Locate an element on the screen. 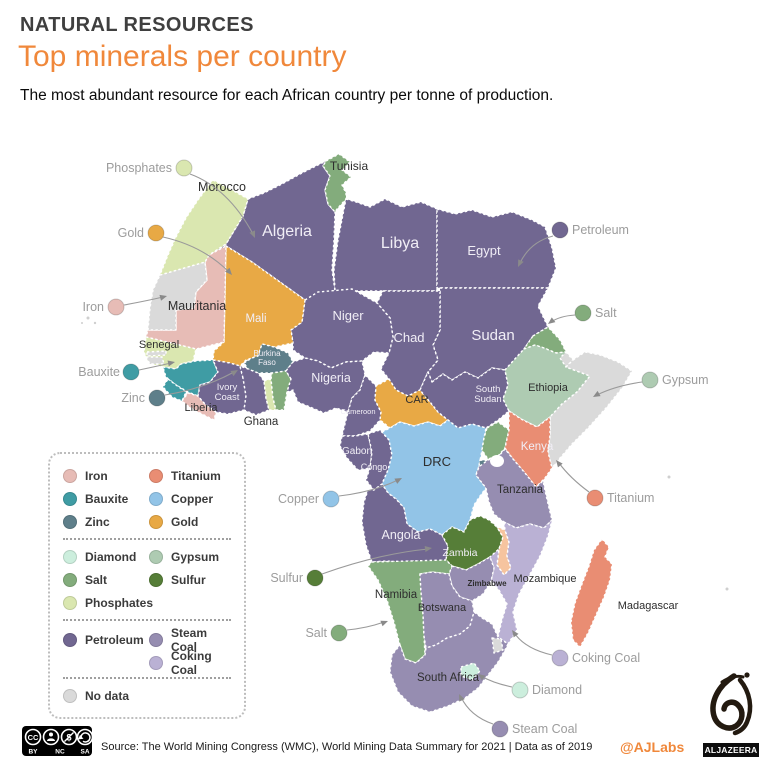  label-gabon: Gabon is located at coordinates (357, 451).